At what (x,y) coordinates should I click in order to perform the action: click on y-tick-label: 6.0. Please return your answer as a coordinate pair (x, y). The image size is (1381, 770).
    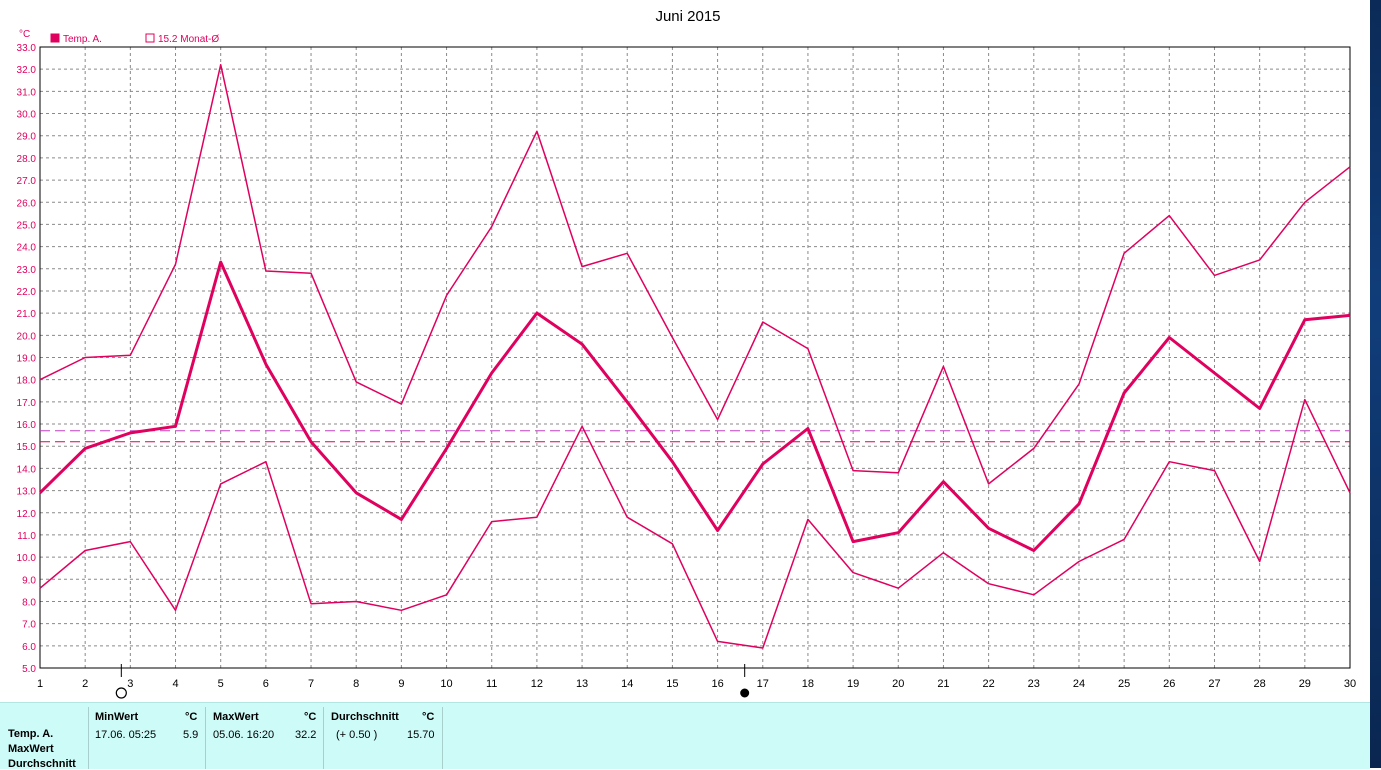
    Looking at the image, I should click on (29, 647).